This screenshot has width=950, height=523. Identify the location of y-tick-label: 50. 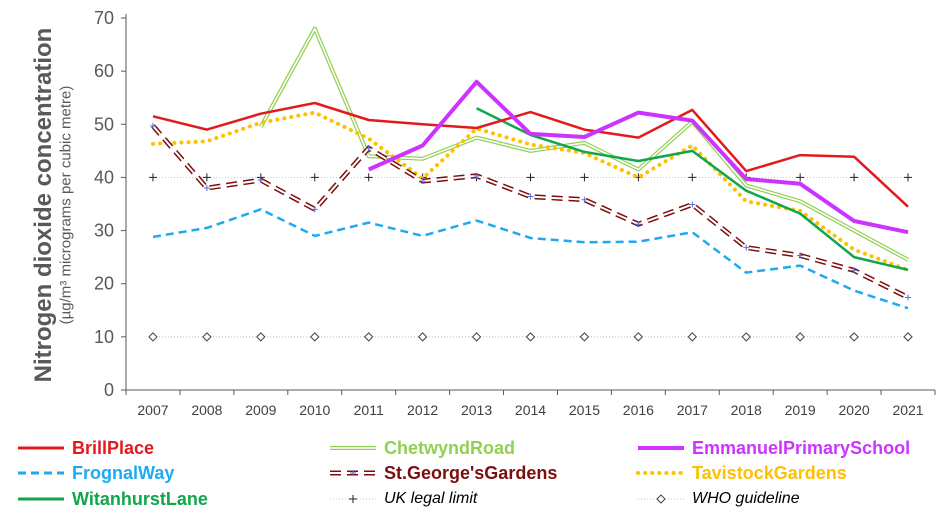
(104, 124).